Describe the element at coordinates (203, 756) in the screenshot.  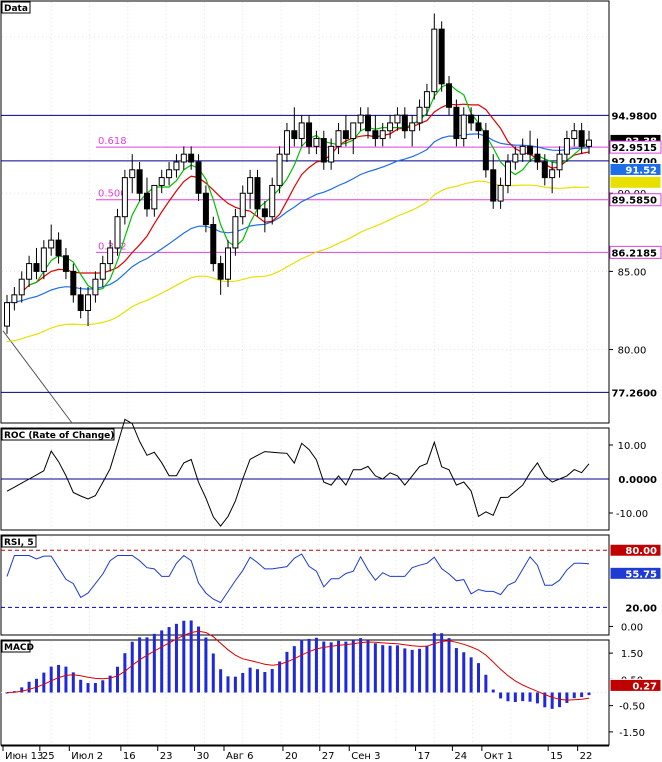
I see `x-axis-label: 30` at that location.